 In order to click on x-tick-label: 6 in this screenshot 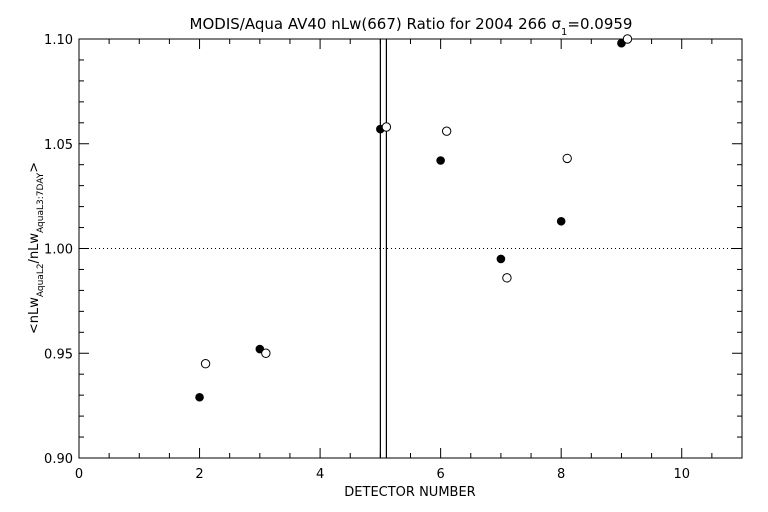, I will do `click(440, 474)`.